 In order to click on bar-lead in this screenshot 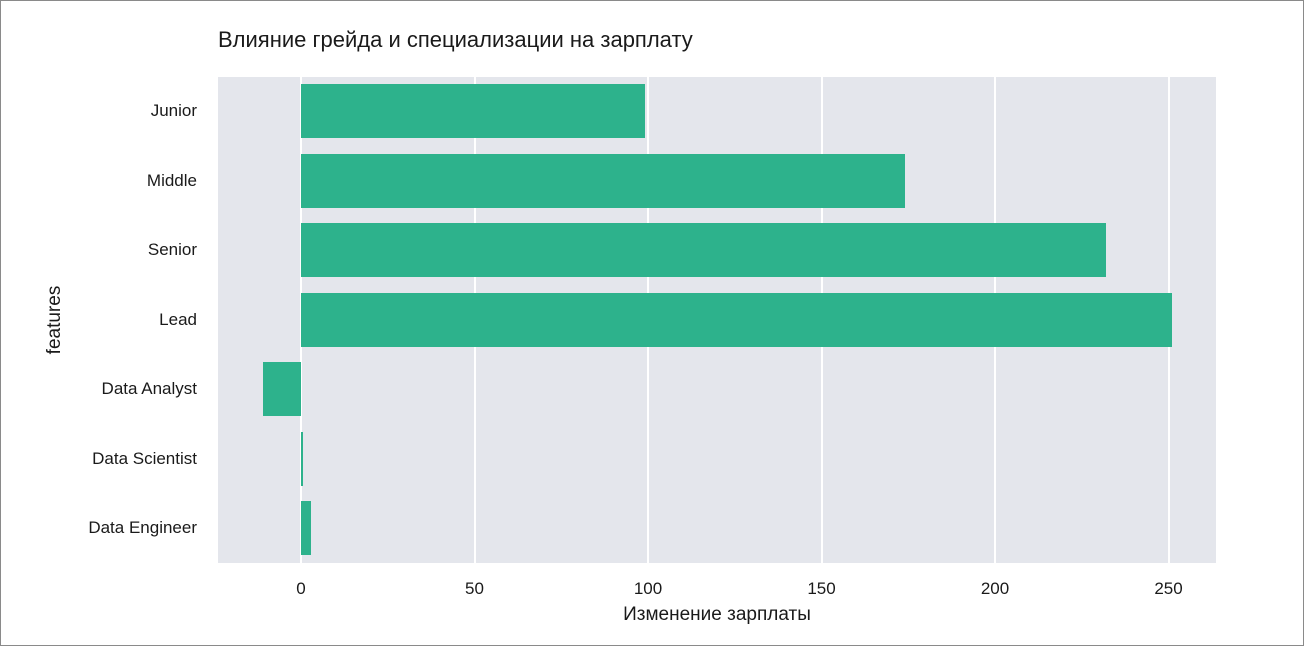, I will do `click(736, 319)`.